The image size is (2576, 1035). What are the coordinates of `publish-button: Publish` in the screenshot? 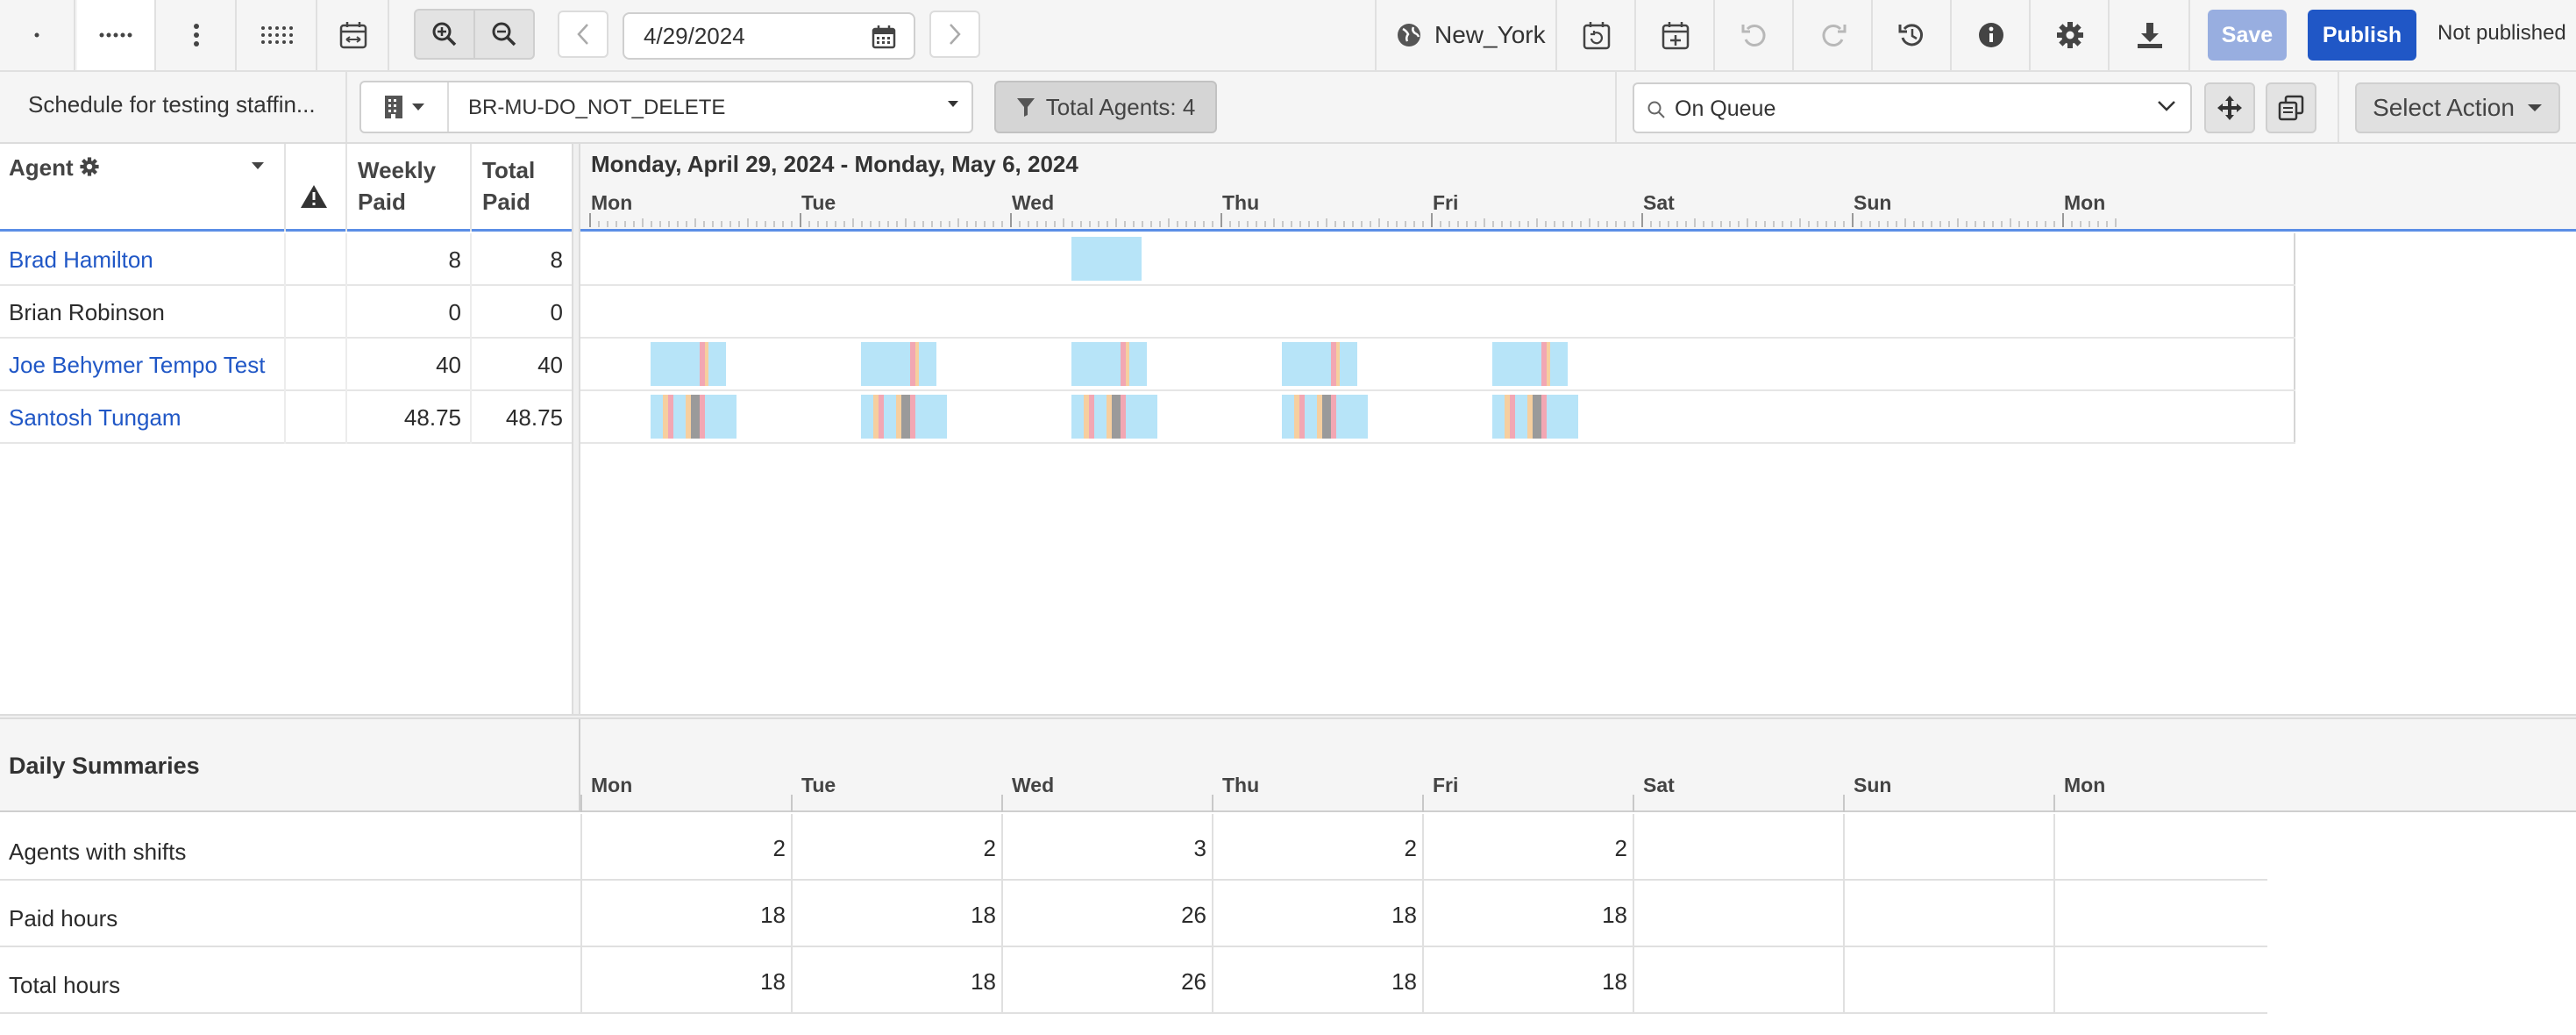 It's located at (2362, 35).